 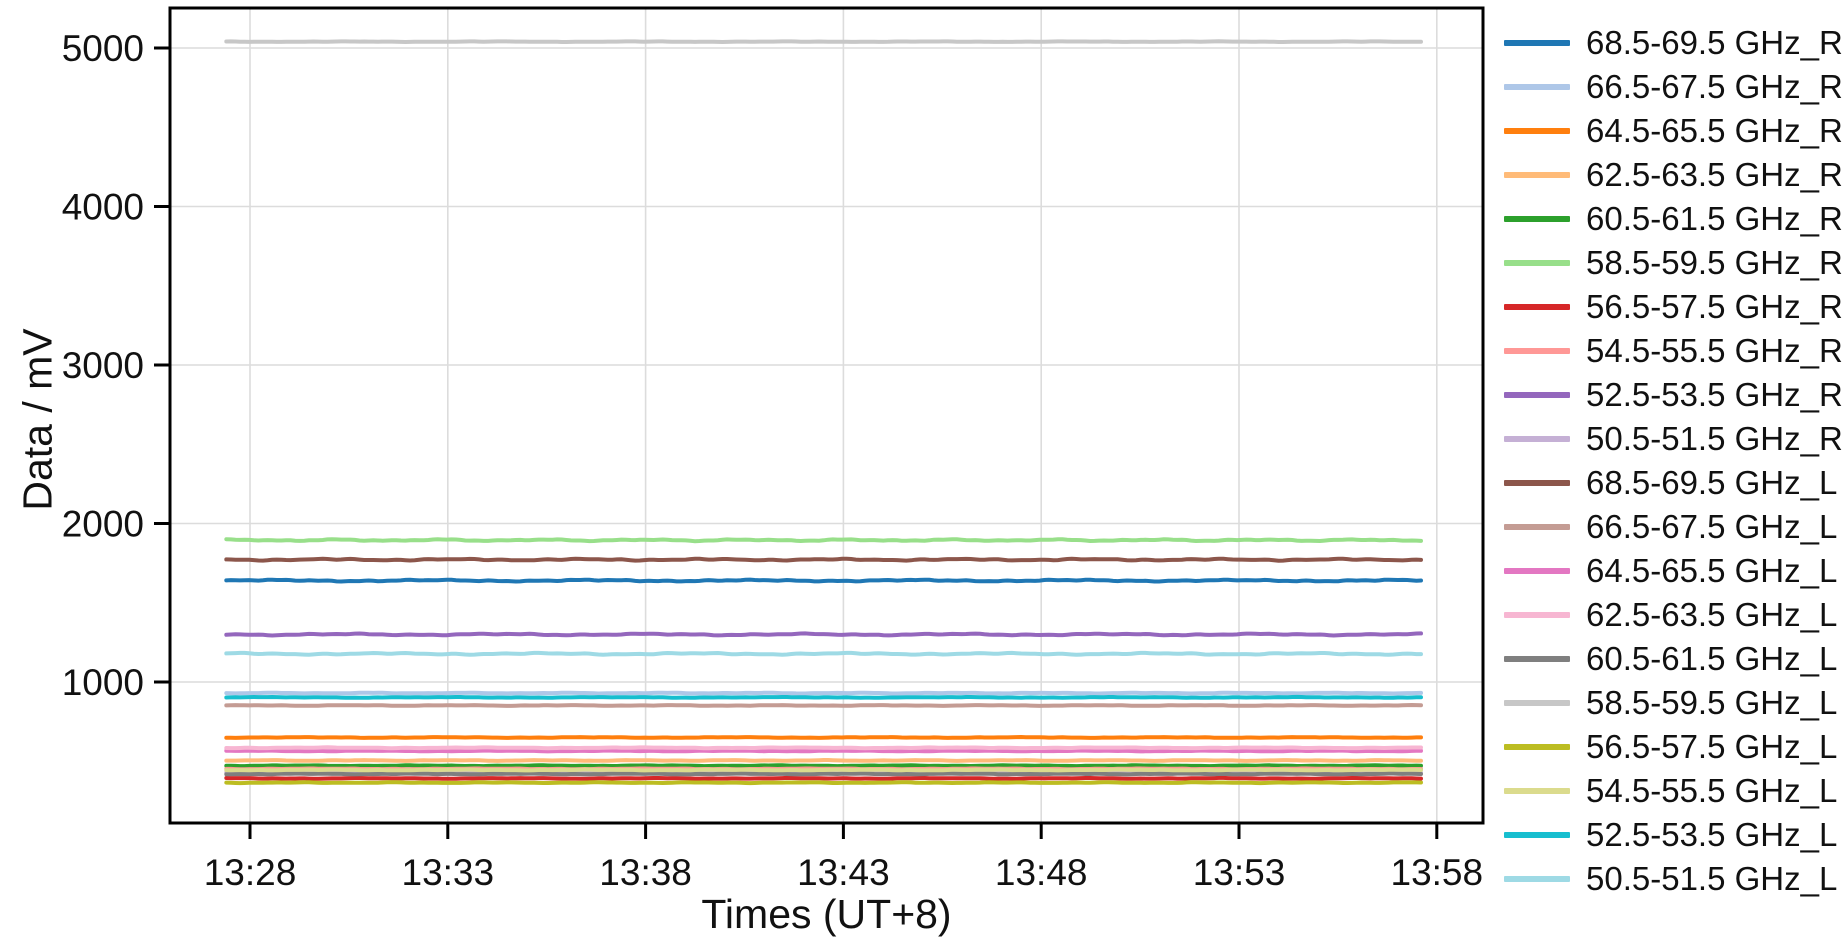 I want to click on legend-label: 58.5-59.5 GHz_L, so click(x=1712, y=702).